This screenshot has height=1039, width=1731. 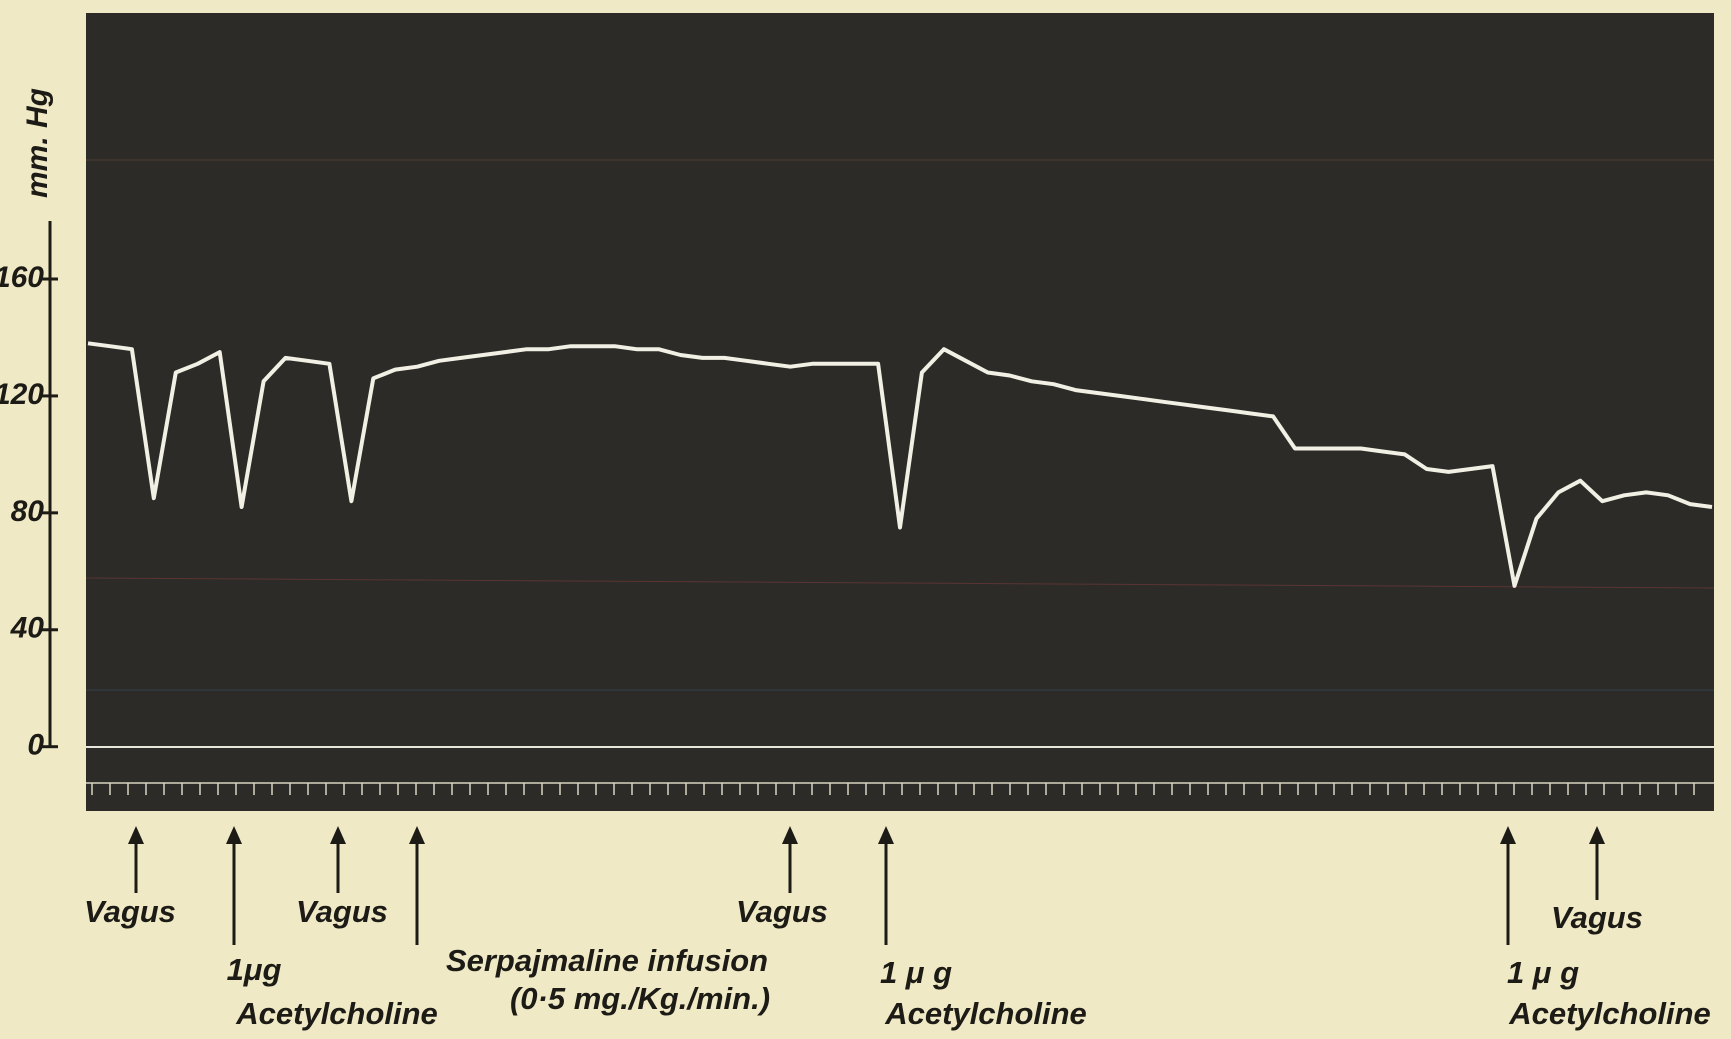 What do you see at coordinates (37, 143) in the screenshot?
I see `y-axis-label: mm. Hg` at bounding box center [37, 143].